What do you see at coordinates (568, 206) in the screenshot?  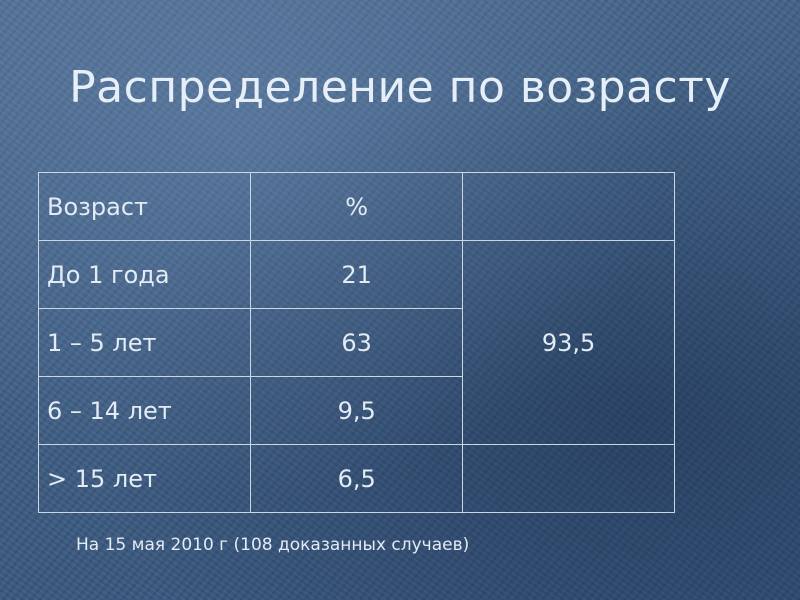 I see `header-empty` at bounding box center [568, 206].